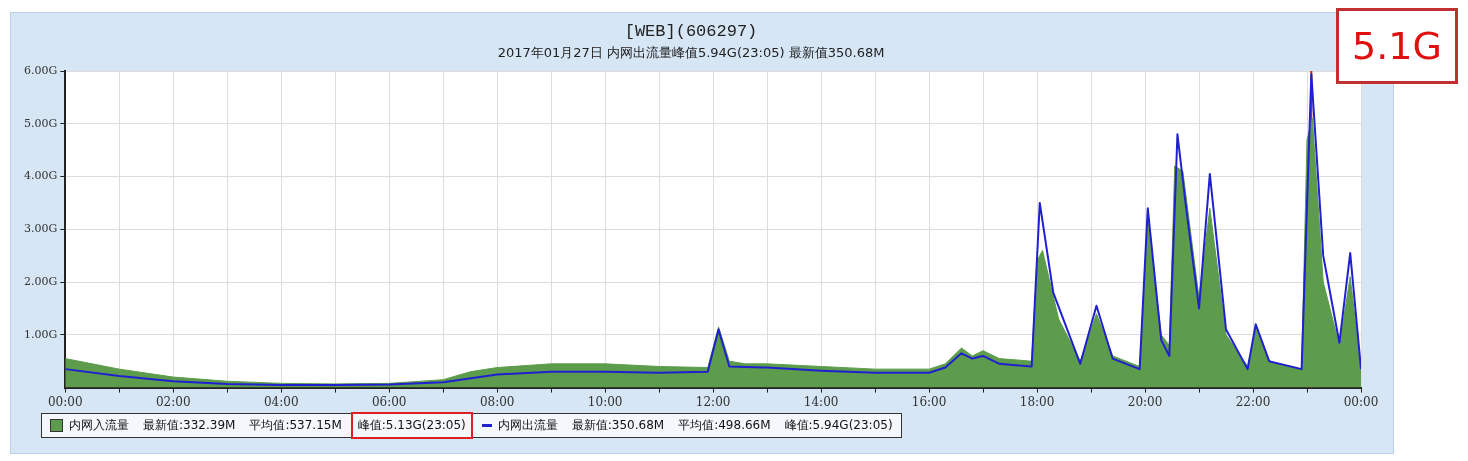 The height and width of the screenshot is (461, 1468). What do you see at coordinates (411, 425) in the screenshot?
I see `text: 峰值:5.13G(23:05)` at bounding box center [411, 425].